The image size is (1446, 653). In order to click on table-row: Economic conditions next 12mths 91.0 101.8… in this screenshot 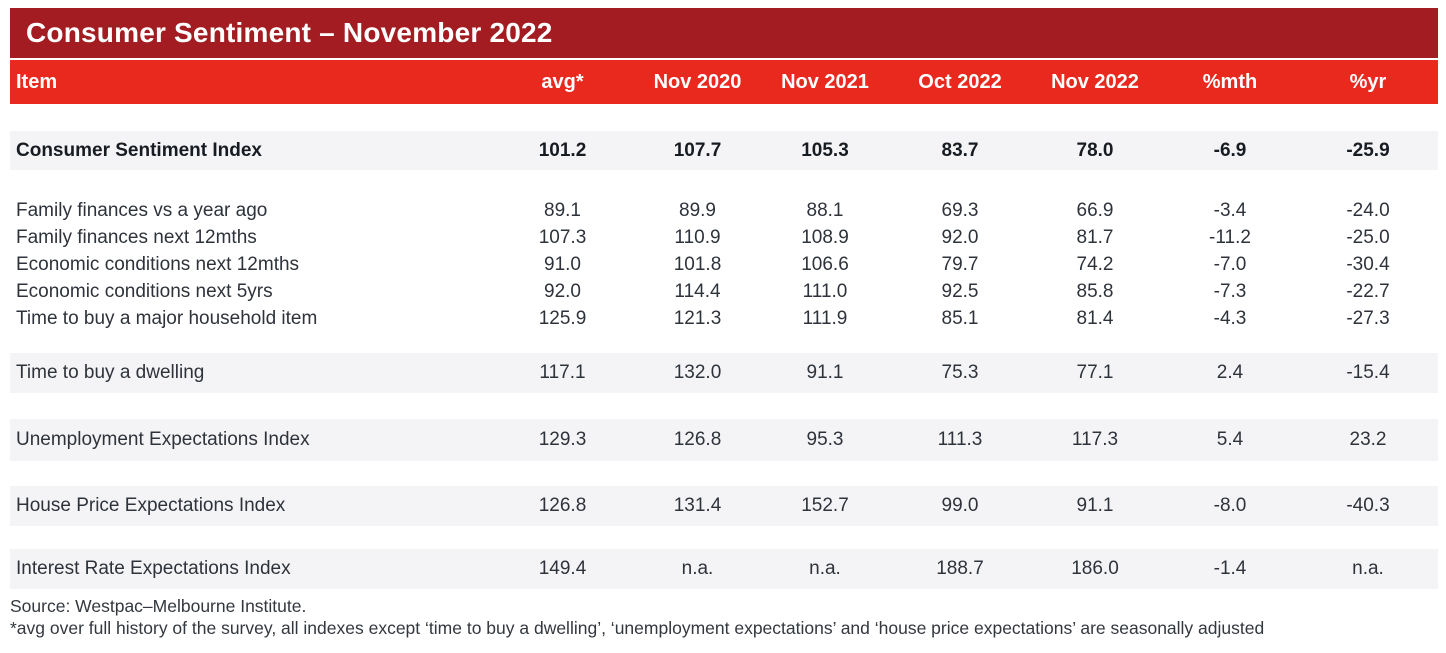, I will do `click(724, 264)`.